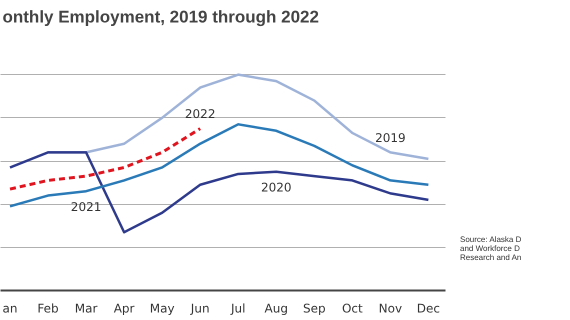  What do you see at coordinates (352, 309) in the screenshot?
I see `x-tick-label: Oct` at bounding box center [352, 309].